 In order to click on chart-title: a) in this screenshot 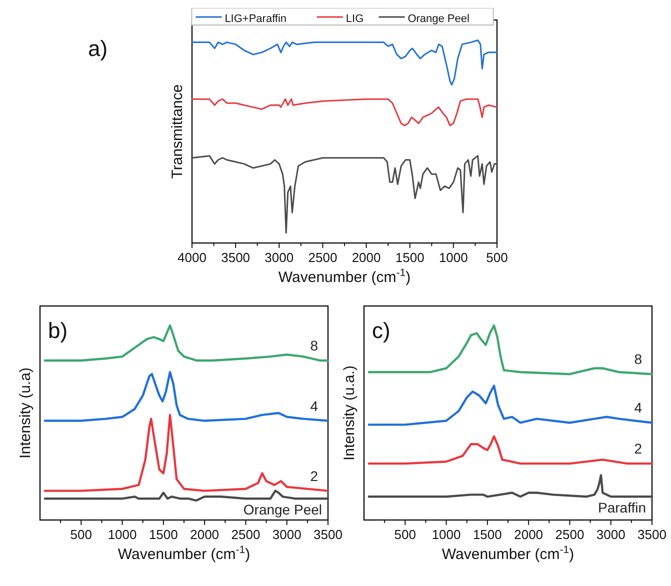, I will do `click(98, 48)`.